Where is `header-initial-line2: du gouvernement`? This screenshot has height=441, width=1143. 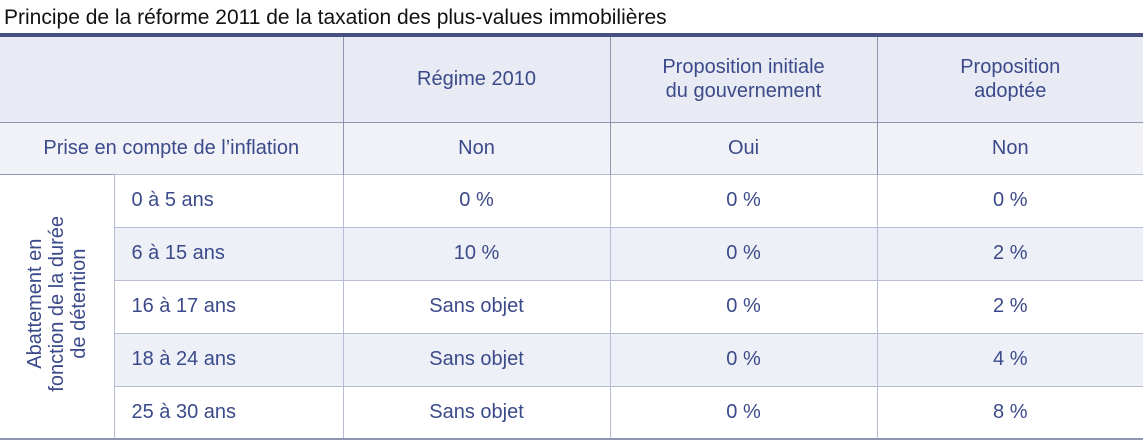
header-initial-line2: du gouvernement is located at coordinates (743, 91).